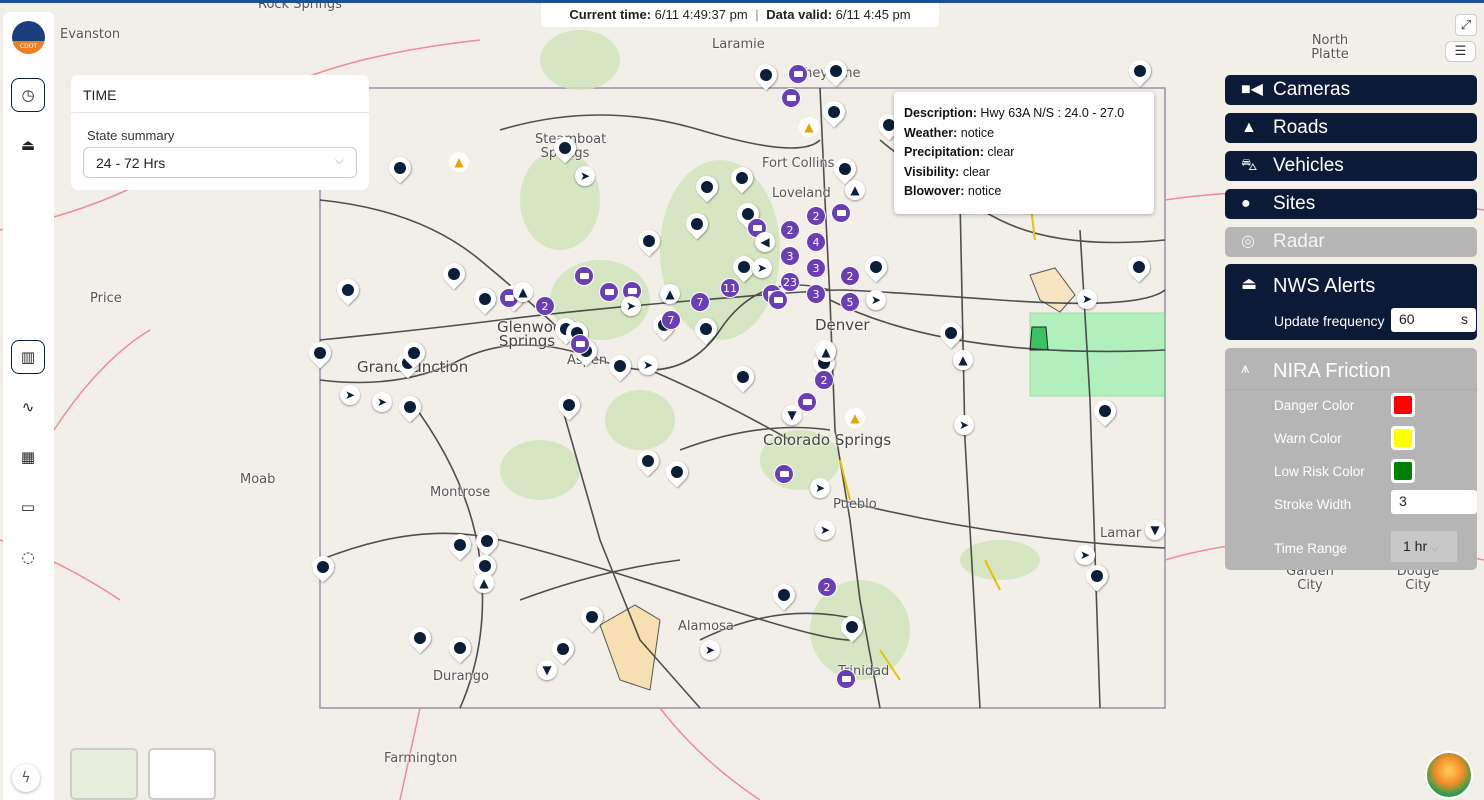 The width and height of the screenshot is (1484, 800). What do you see at coordinates (932, 171) in the screenshot?
I see `visibility-label: Visibility:` at bounding box center [932, 171].